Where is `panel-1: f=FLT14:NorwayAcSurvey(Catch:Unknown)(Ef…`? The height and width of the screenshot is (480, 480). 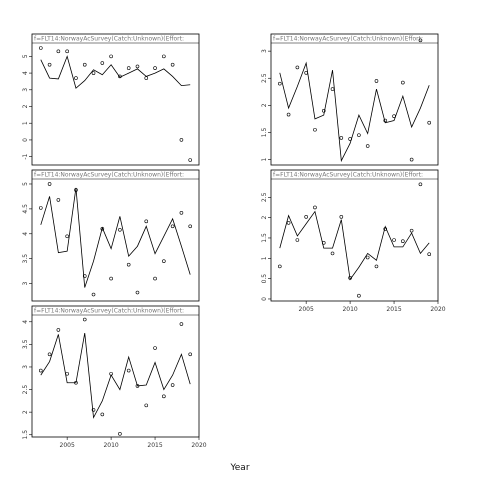
panel-1: f=FLT14:NorwayAcSurvey(Catch:Unknown)(Ef… is located at coordinates (111, 99).